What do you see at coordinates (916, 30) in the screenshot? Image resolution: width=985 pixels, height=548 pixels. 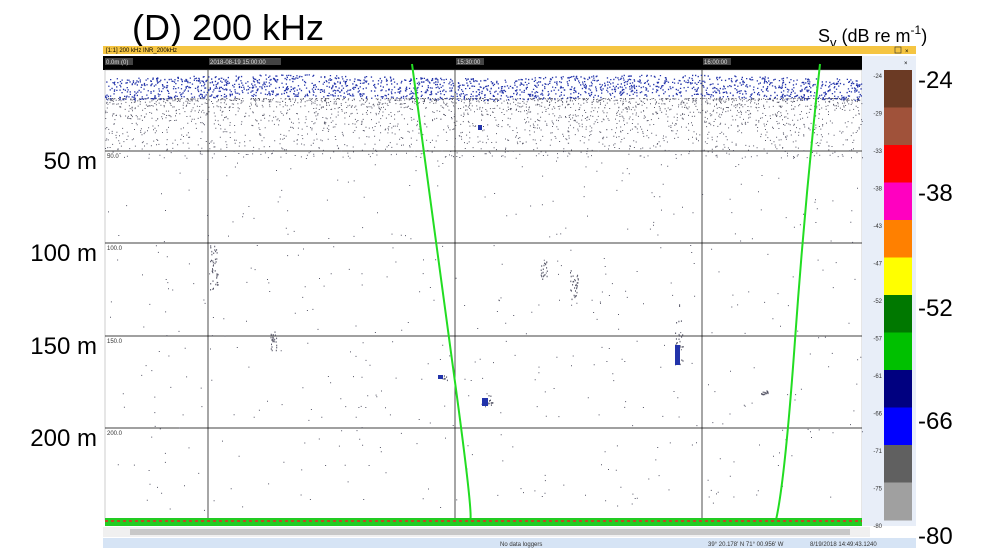 I see `unit-superscript: -1` at bounding box center [916, 30].